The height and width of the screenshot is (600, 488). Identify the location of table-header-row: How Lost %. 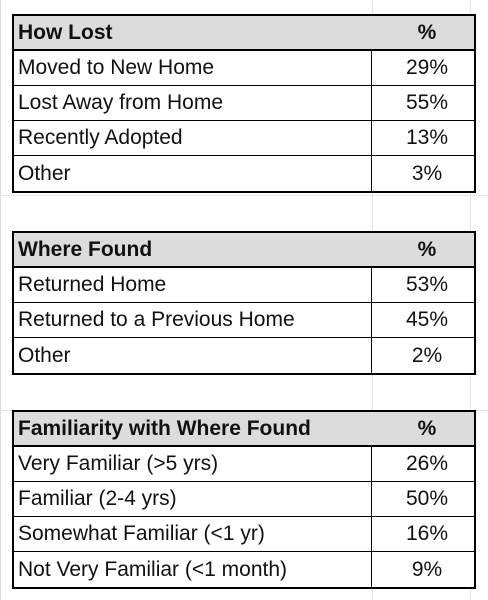
(244, 33).